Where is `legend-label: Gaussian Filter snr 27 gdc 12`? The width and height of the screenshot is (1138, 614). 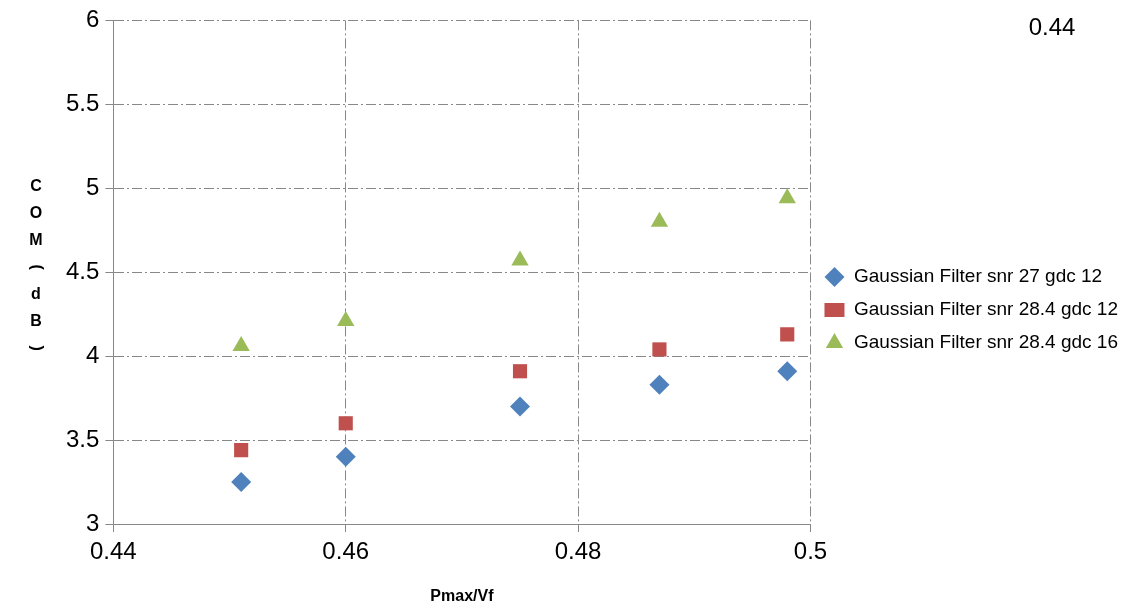
legend-label: Gaussian Filter snr 27 gdc 12 is located at coordinates (978, 276).